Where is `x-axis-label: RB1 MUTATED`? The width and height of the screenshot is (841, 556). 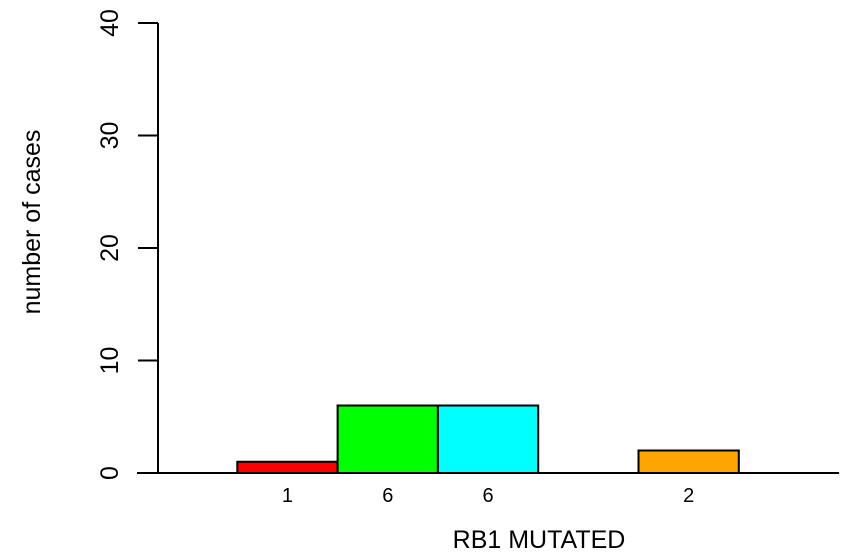 x-axis-label: RB1 MUTATED is located at coordinates (539, 540).